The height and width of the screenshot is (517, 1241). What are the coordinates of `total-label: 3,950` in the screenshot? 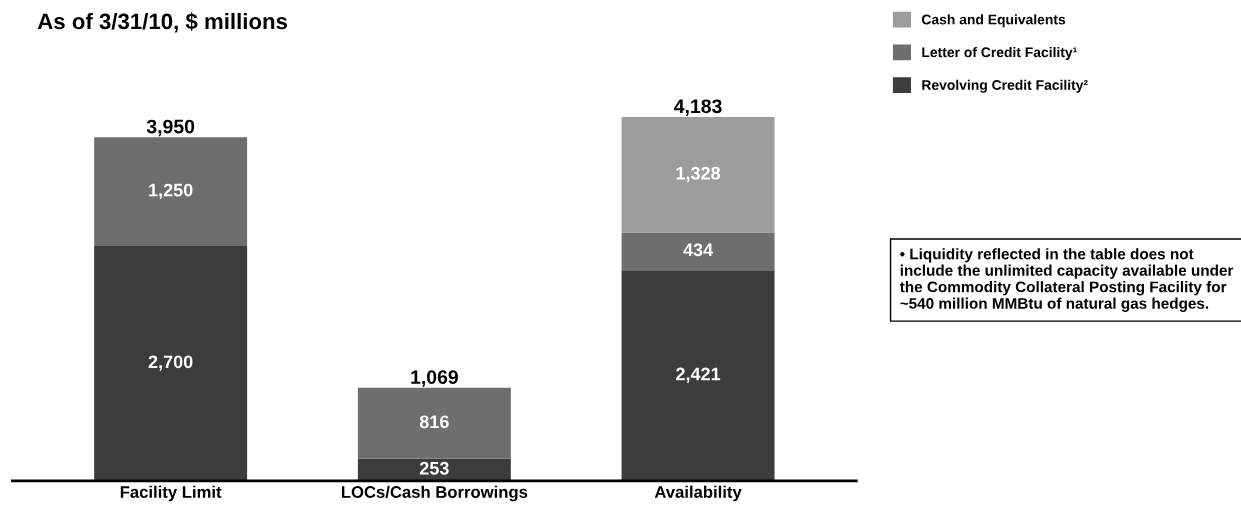 It's located at (170, 128).